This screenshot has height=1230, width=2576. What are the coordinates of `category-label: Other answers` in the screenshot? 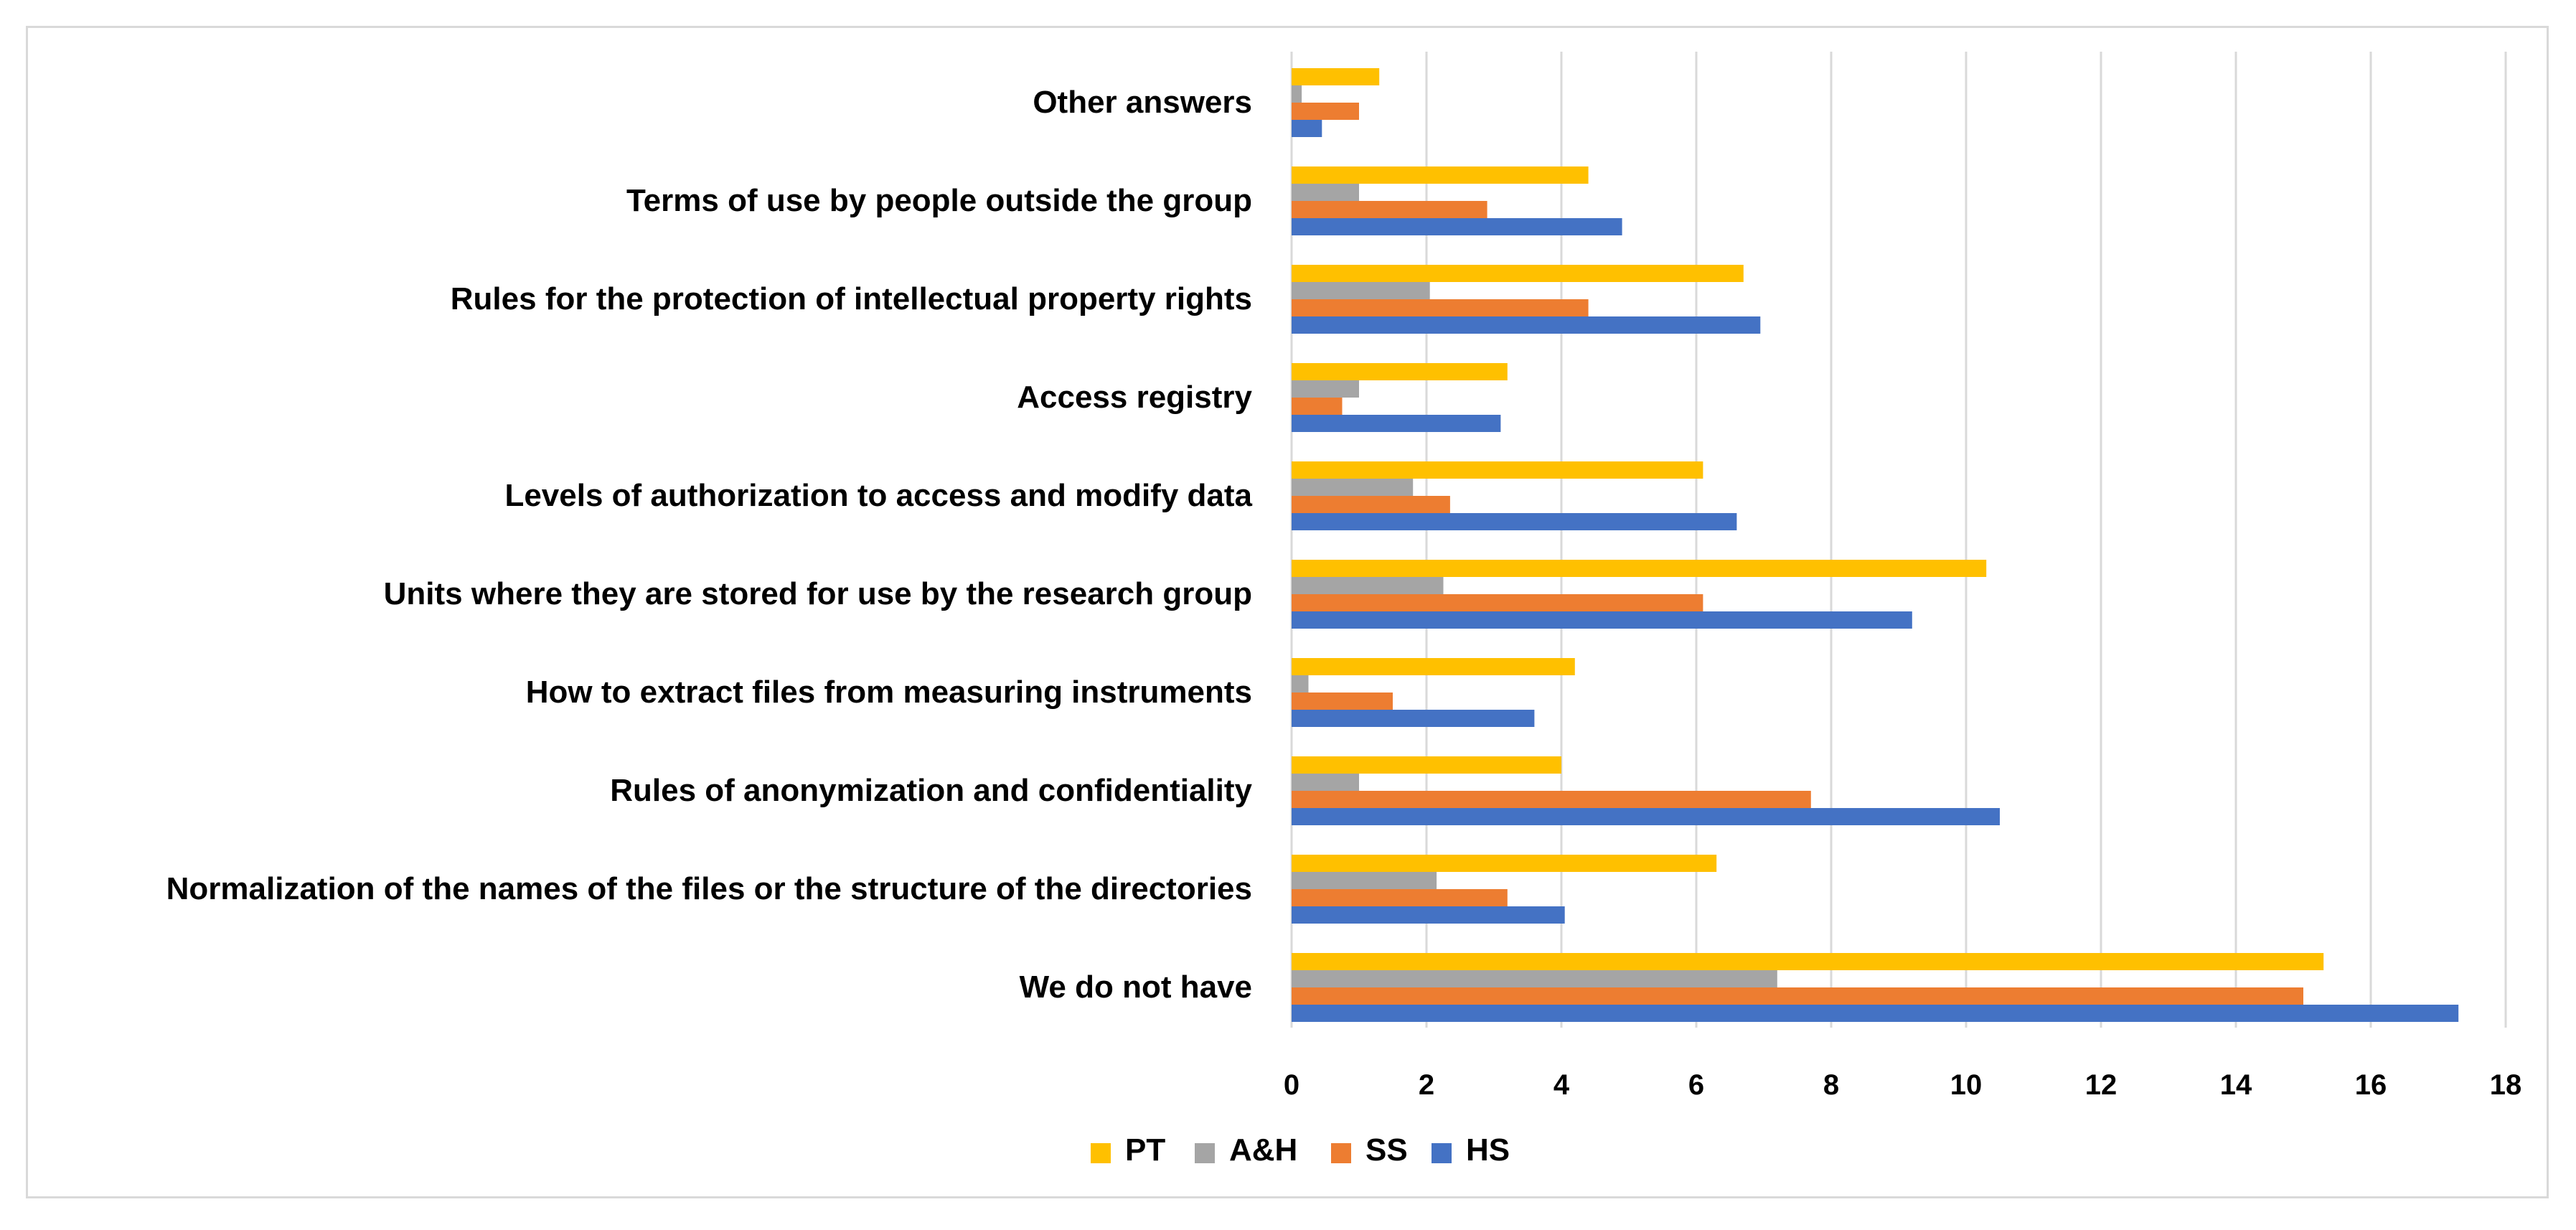 It's located at (1142, 102).